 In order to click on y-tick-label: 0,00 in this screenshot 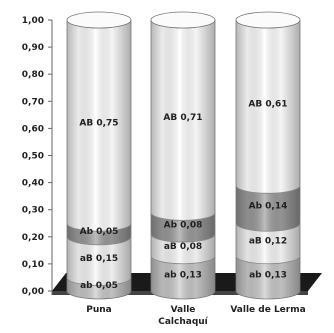, I will do `click(33, 292)`.